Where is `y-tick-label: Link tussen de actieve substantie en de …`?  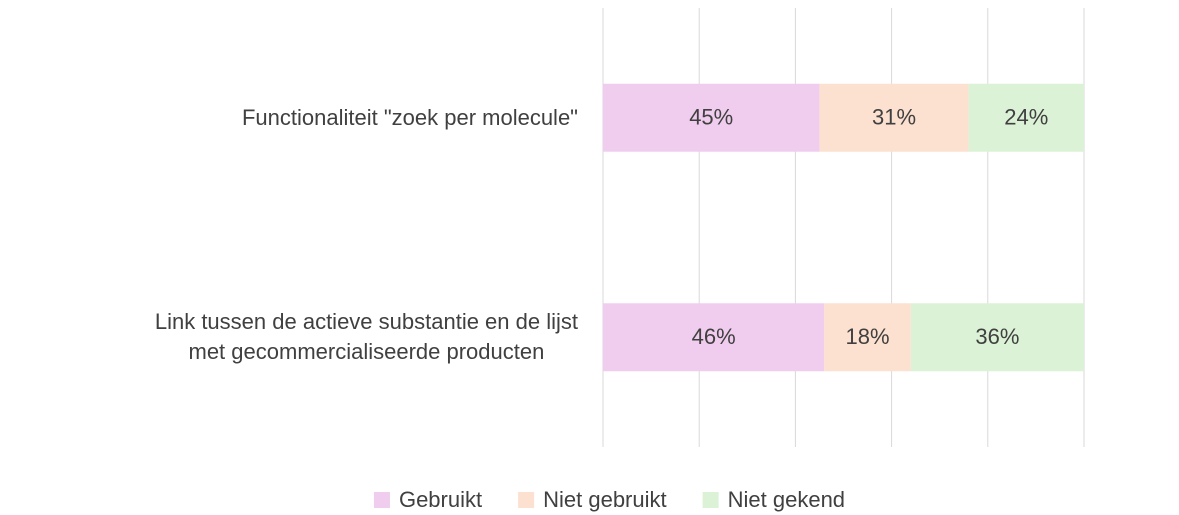
y-tick-label: Link tussen de actieve substantie en de … is located at coordinates (366, 337).